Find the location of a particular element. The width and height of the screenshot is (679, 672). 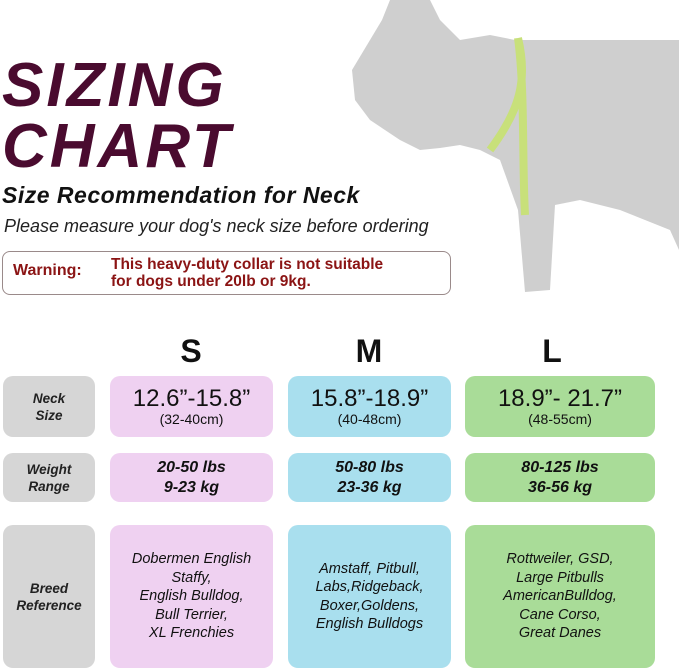

label-text: Breed is located at coordinates (49, 588).